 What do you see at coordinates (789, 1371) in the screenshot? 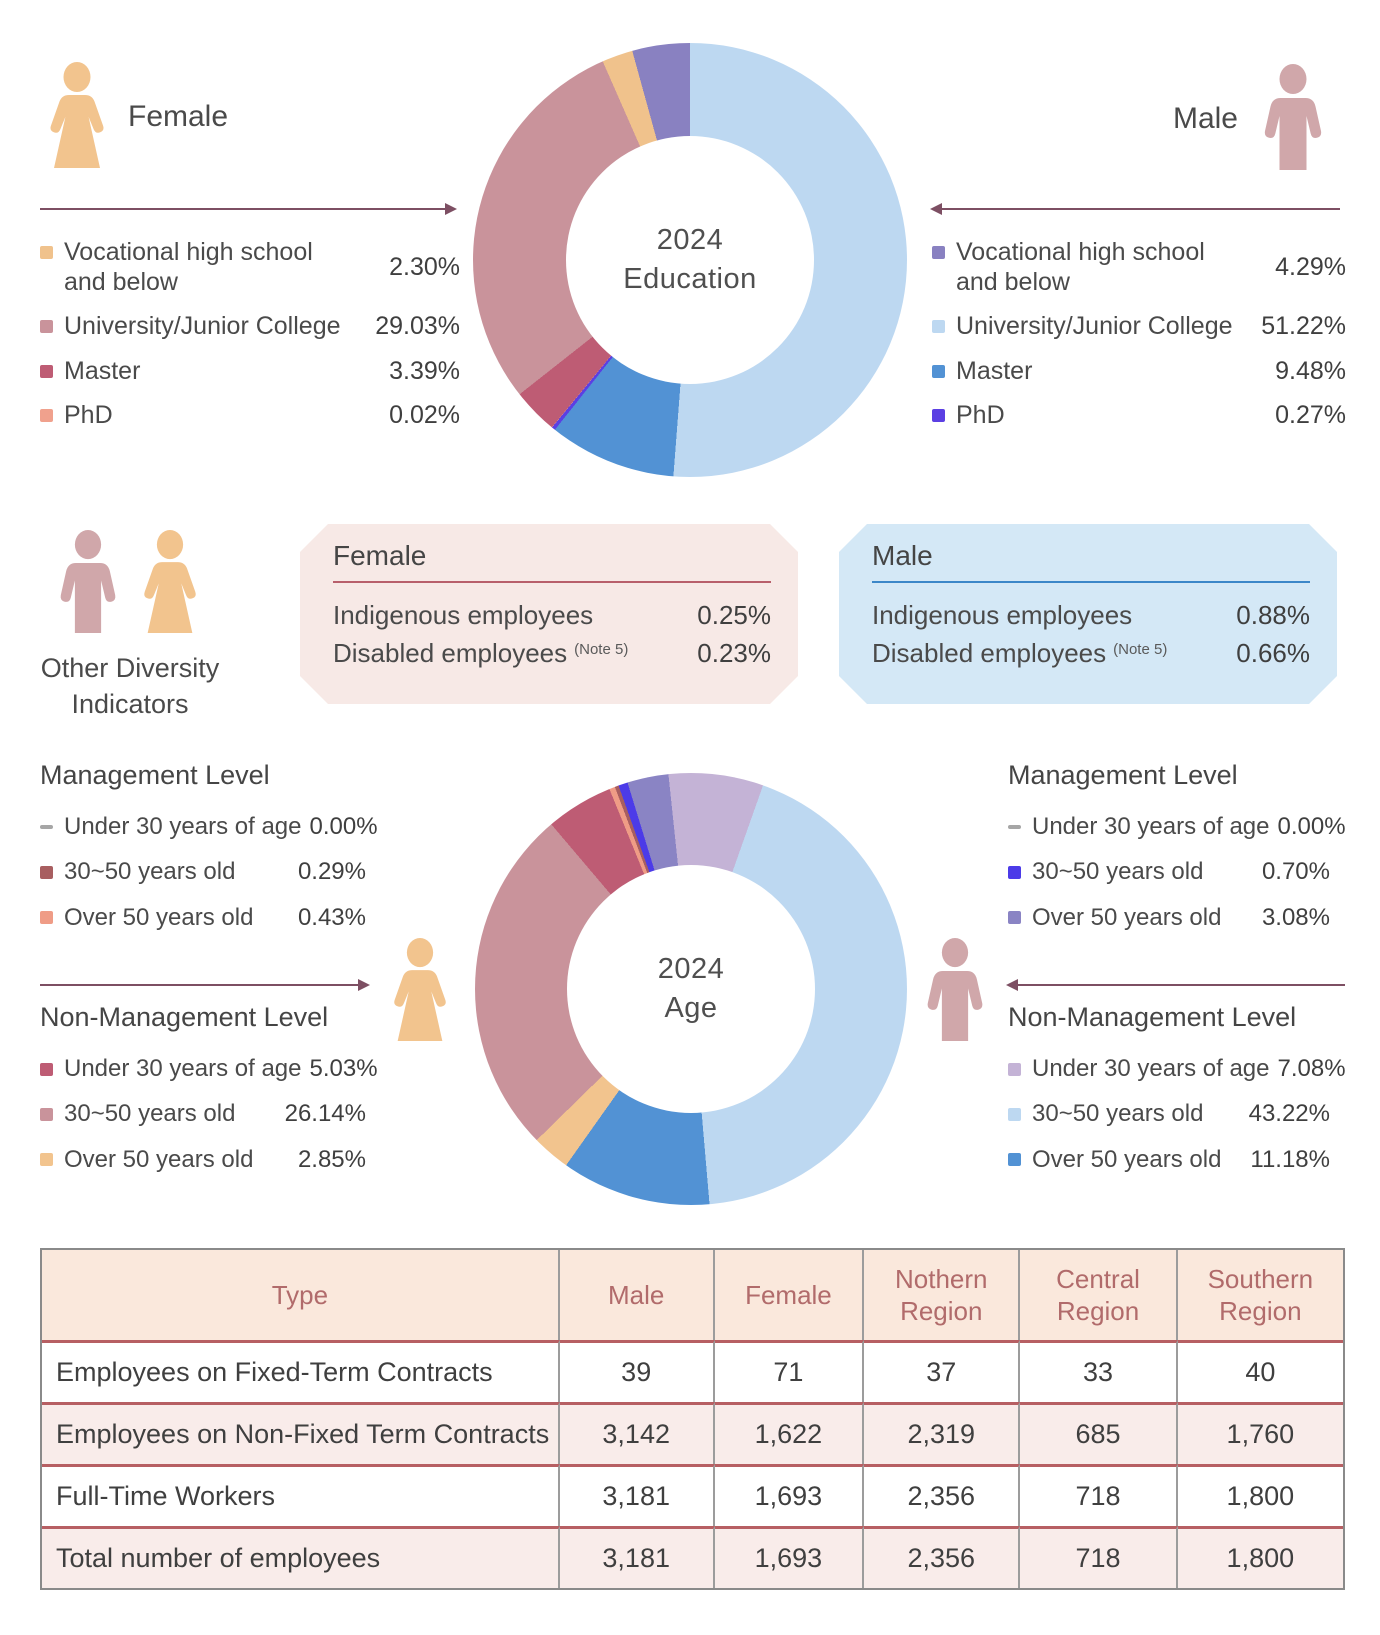
I see `table-cell: 71` at bounding box center [789, 1371].